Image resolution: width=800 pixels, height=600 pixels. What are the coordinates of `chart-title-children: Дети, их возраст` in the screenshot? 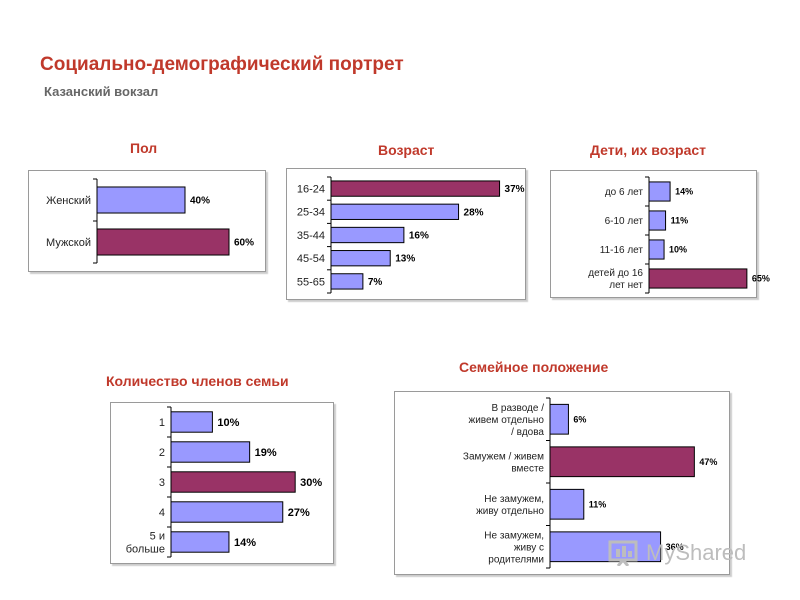 It's located at (648, 150).